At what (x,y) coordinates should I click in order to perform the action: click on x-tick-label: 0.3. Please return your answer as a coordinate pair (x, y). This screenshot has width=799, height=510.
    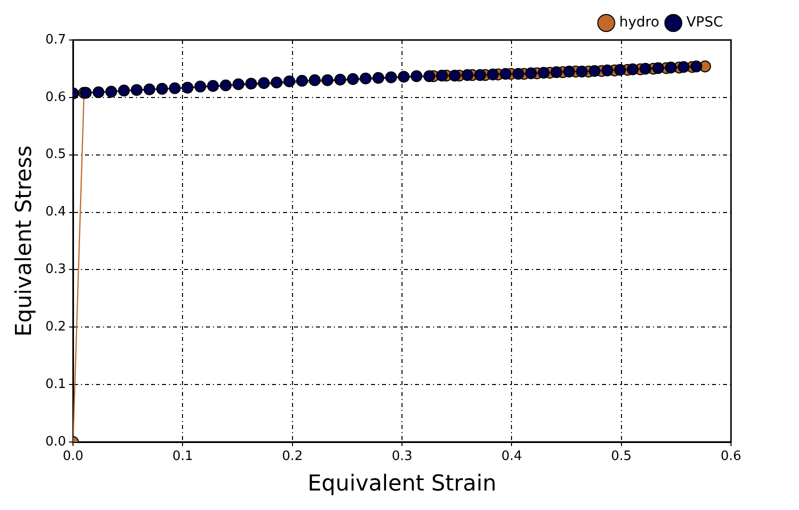
    Looking at the image, I should click on (402, 456).